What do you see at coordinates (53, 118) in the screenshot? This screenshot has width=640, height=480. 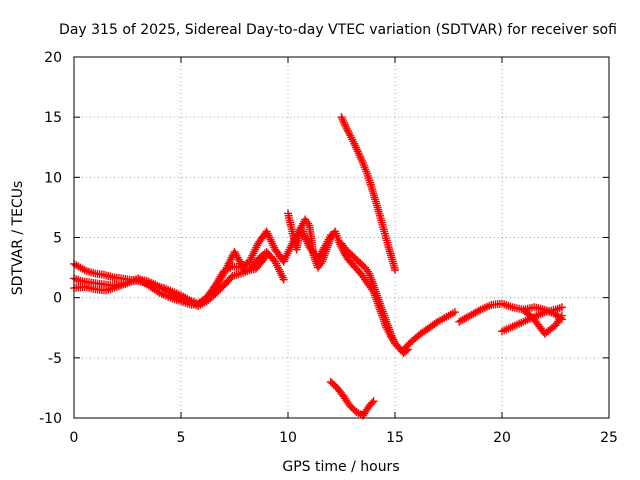 I see `y-tick-label: 15` at bounding box center [53, 118].